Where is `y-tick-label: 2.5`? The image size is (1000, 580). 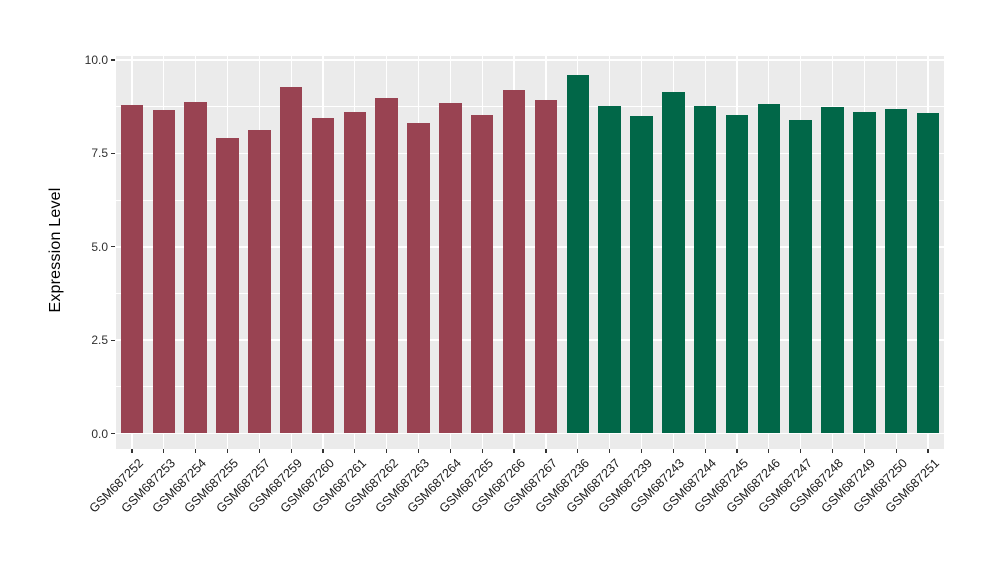 y-tick-label: 2.5 is located at coordinates (99, 340).